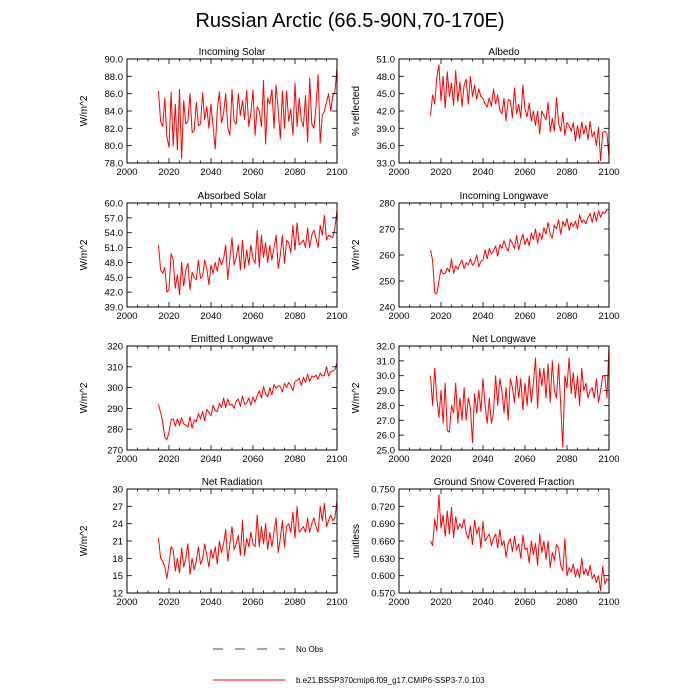 Image resolution: width=700 pixels, height=700 pixels. I want to click on panel-title-albedo: Albedo, so click(504, 52).